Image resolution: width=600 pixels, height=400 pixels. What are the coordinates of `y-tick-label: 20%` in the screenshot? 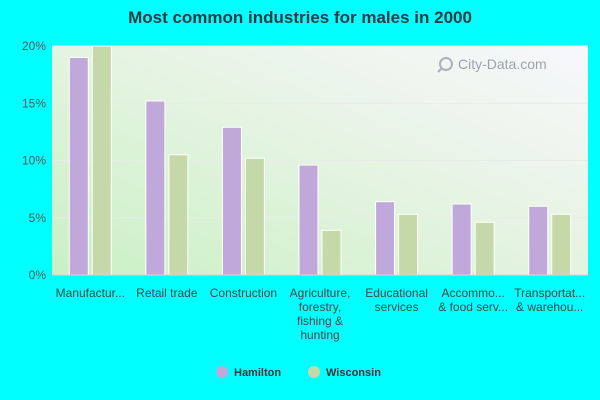 It's located at (34, 46).